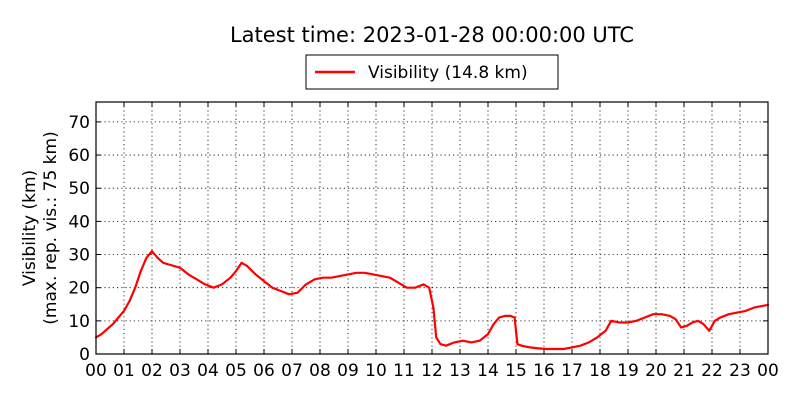  Describe the element at coordinates (320, 371) in the screenshot. I see `x-tick-label: 08` at that location.